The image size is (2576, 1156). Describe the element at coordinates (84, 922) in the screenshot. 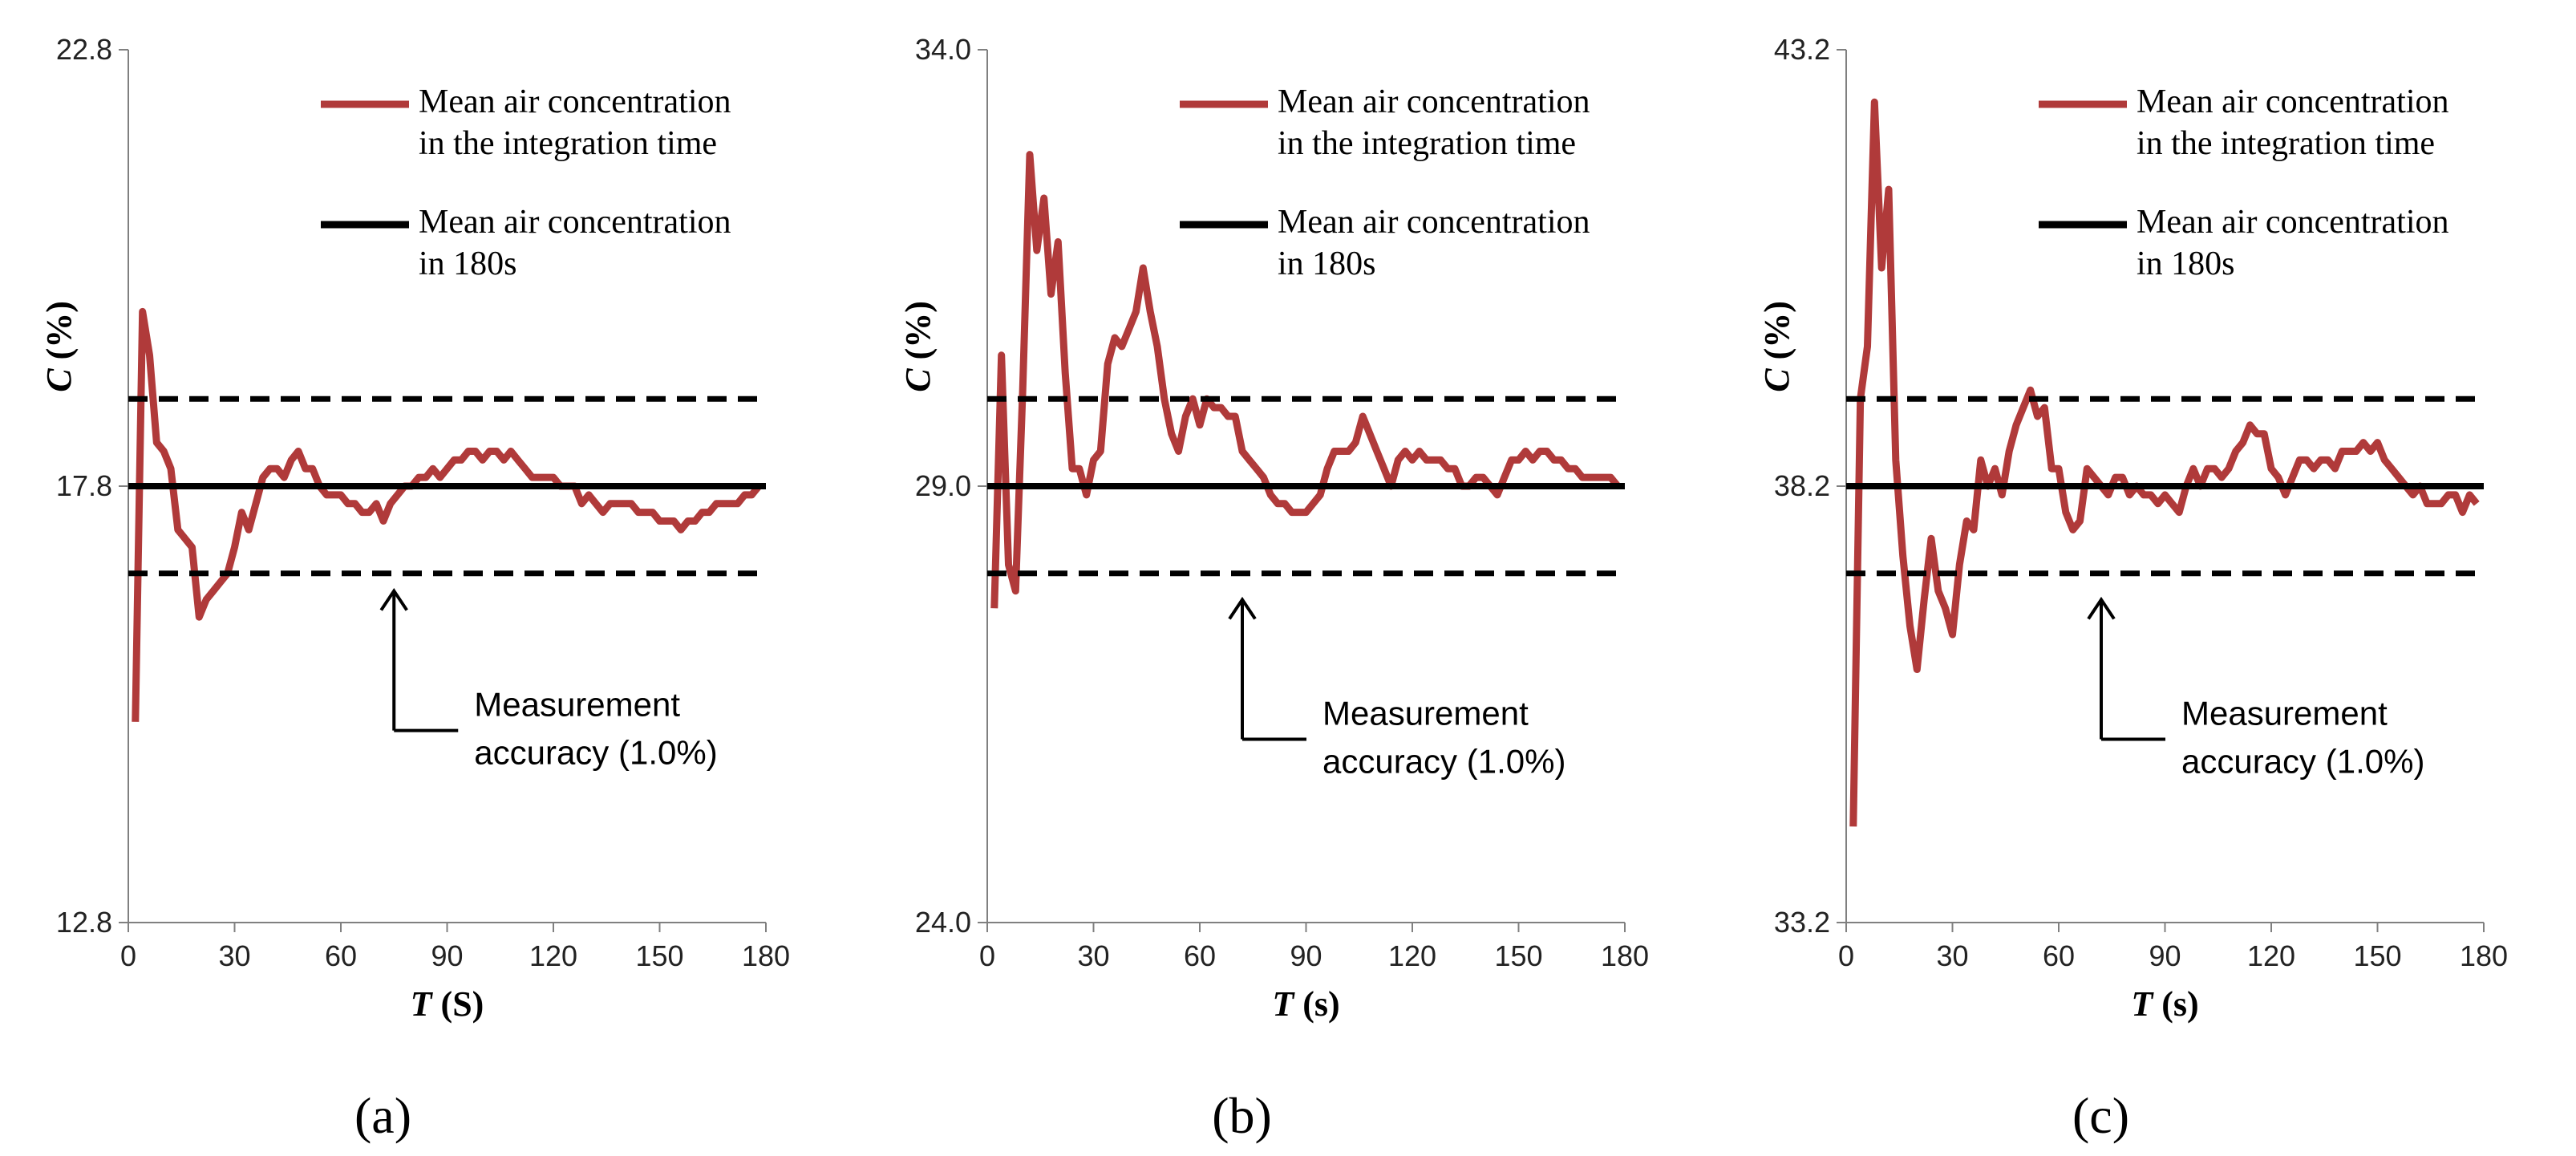

I see `y-tick-label: 12.8` at that location.